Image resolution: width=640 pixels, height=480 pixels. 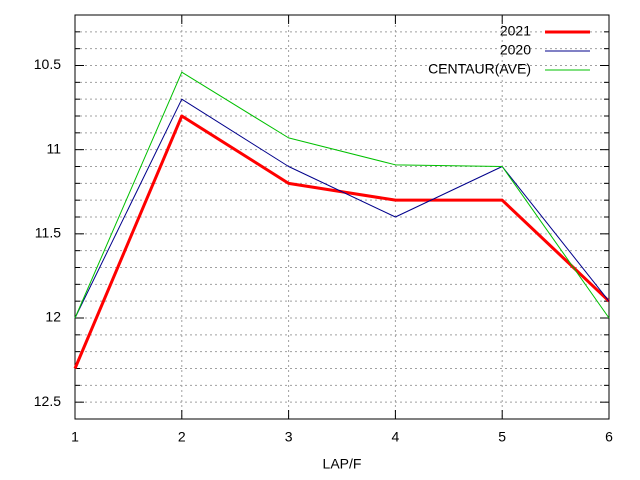 What do you see at coordinates (396, 437) in the screenshot?
I see `x-tick-label: 4` at bounding box center [396, 437].